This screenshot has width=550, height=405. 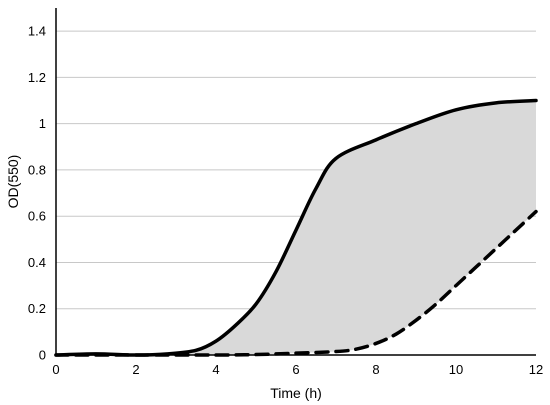 I want to click on x-tick-label: 0, so click(x=55, y=369).